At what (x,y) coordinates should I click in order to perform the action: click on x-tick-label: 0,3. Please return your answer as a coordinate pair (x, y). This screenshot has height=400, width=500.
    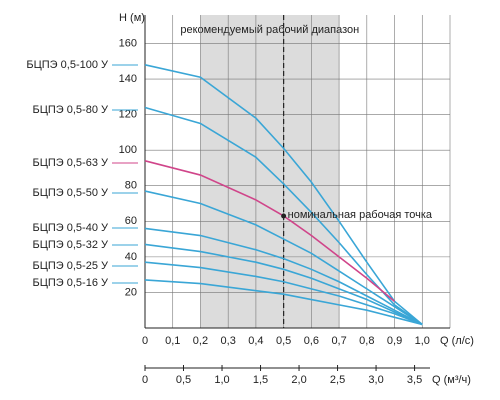
    Looking at the image, I should click on (228, 341).